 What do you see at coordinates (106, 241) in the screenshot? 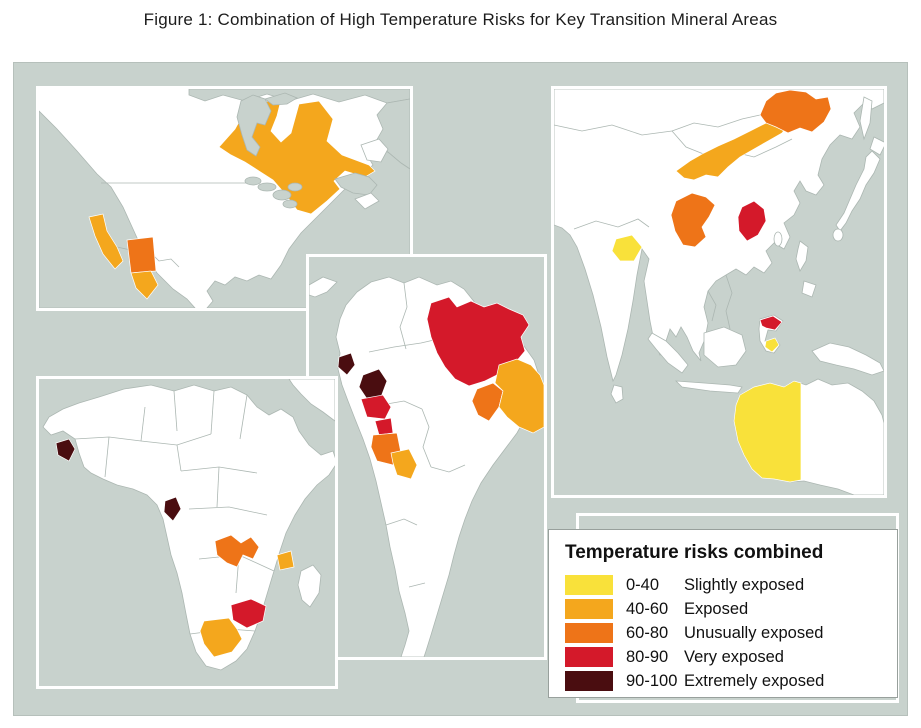
I see `region-california` at bounding box center [106, 241].